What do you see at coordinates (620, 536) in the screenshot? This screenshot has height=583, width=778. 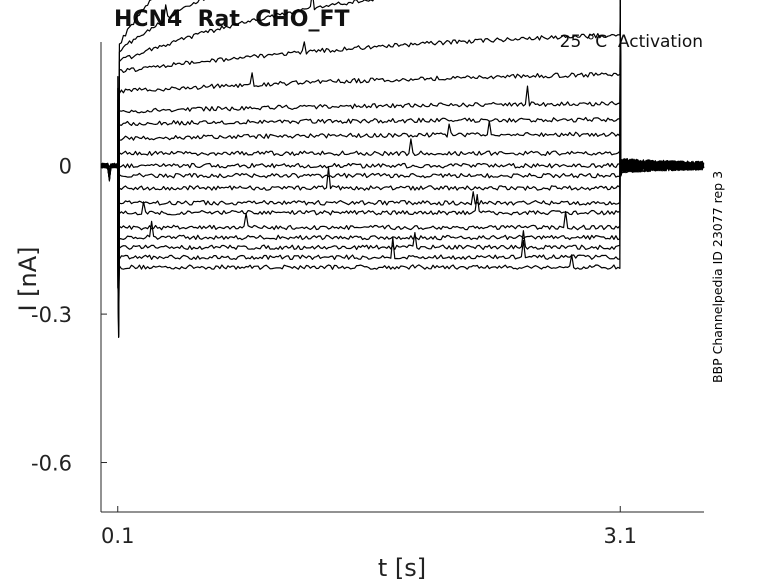 I see `x-tick-label: 3.1` at bounding box center [620, 536].